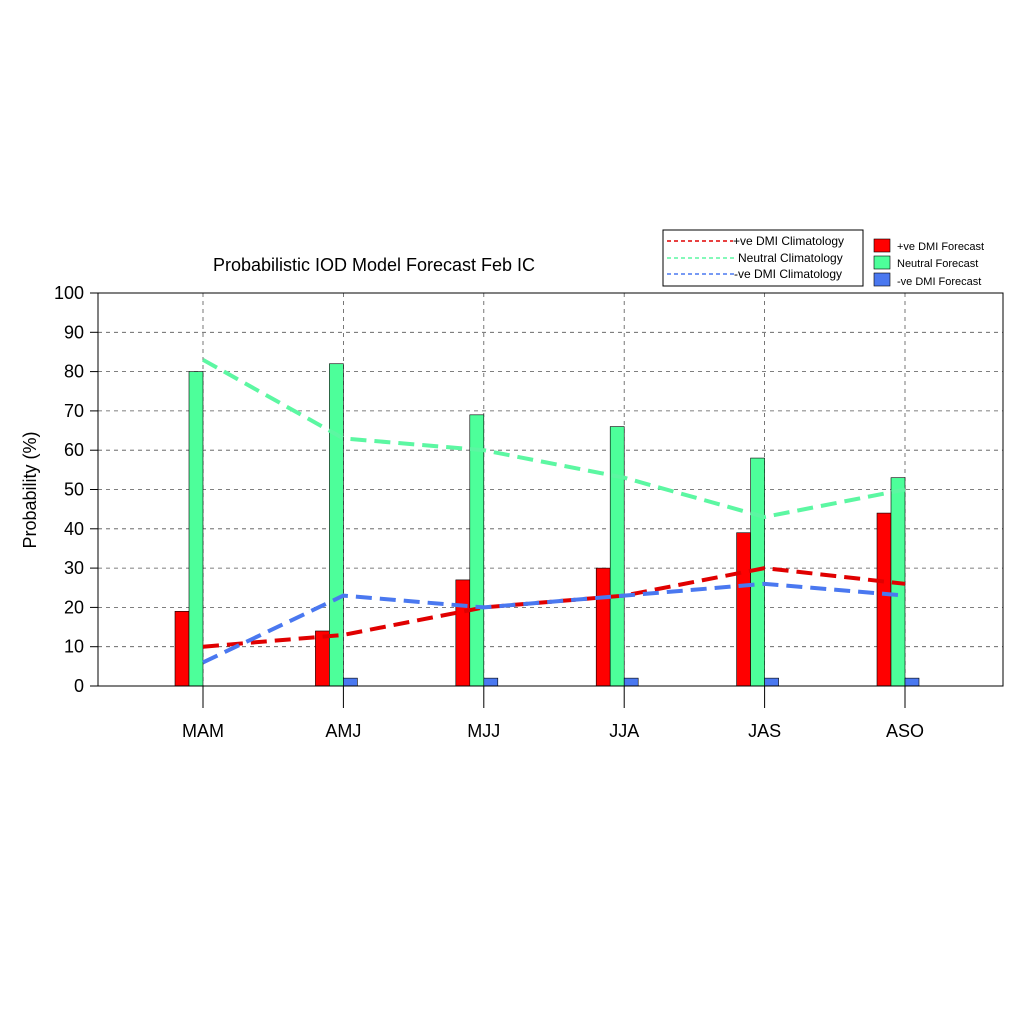 The height and width of the screenshot is (1024, 1024). I want to click on bar-pos-dmi-aso, so click(884, 599).